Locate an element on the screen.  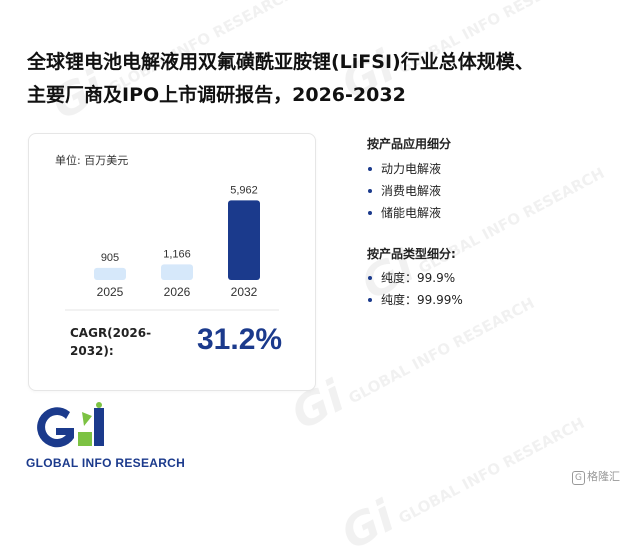
application-item: 储能电解液 is located at coordinates (404, 213).